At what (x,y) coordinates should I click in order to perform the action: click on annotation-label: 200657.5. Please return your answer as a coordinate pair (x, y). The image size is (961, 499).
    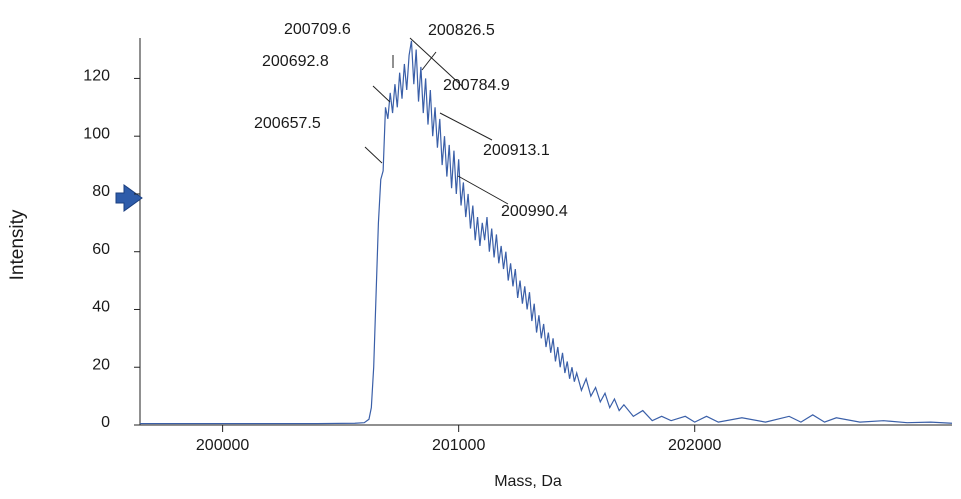
    Looking at the image, I should click on (287, 123).